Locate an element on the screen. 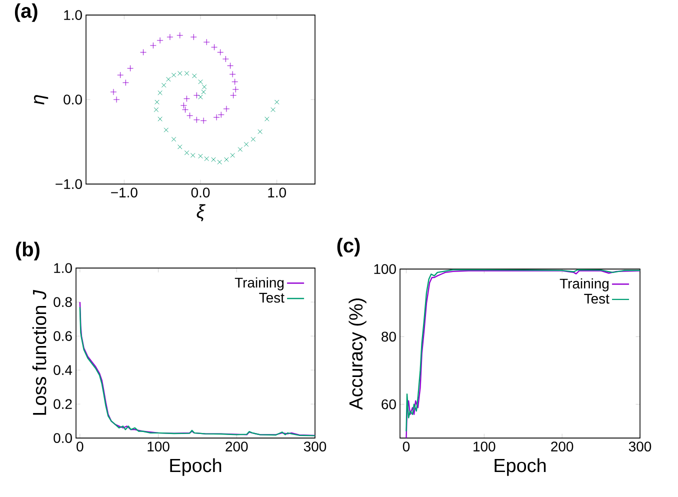 This screenshot has width=678, height=497. x-axis-title: ξ is located at coordinates (201, 213).